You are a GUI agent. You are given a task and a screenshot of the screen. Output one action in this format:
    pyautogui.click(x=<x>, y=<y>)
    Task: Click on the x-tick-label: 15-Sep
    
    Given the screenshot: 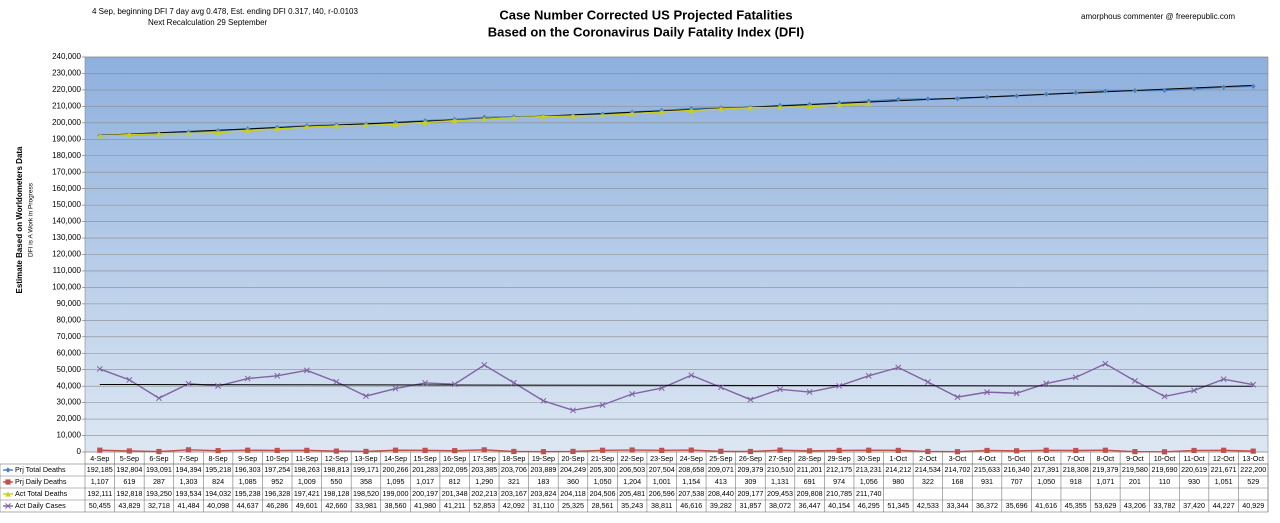 What is the action you would take?
    pyautogui.click(x=425, y=458)
    